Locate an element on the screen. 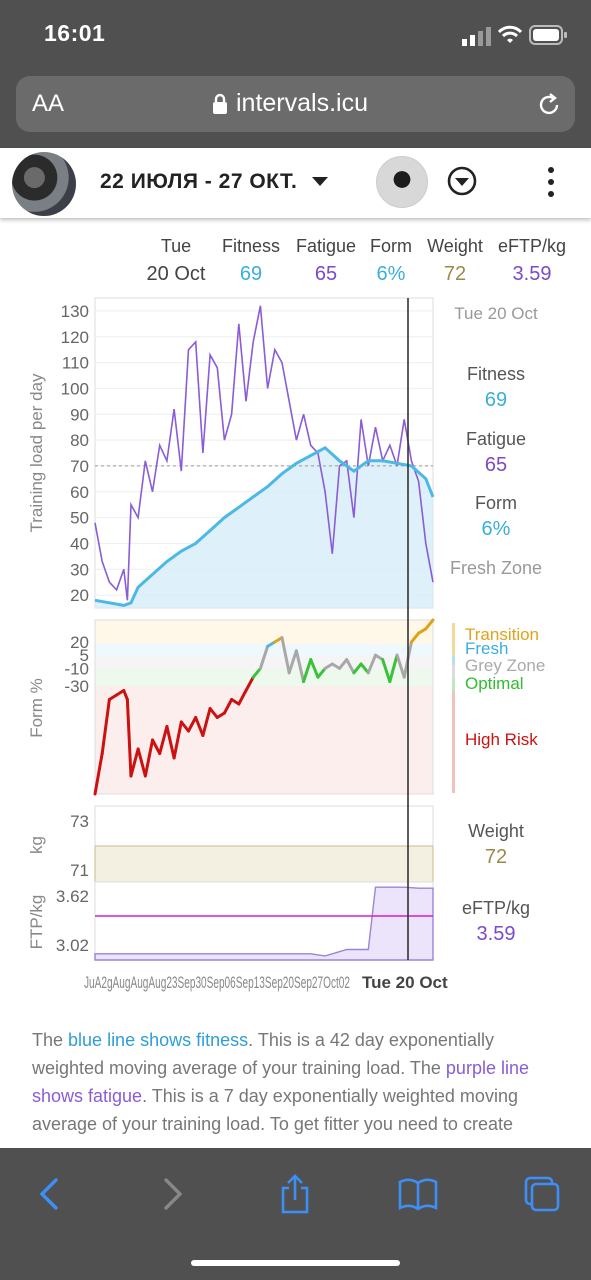  browser-address-area: AA intervals.icu is located at coordinates (295, 108).